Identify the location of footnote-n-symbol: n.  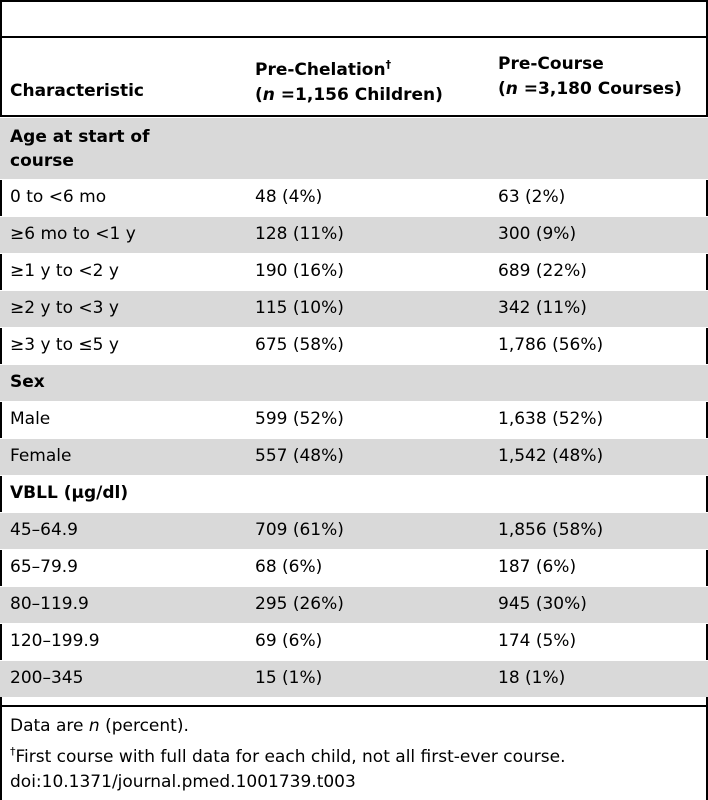
(94, 726).